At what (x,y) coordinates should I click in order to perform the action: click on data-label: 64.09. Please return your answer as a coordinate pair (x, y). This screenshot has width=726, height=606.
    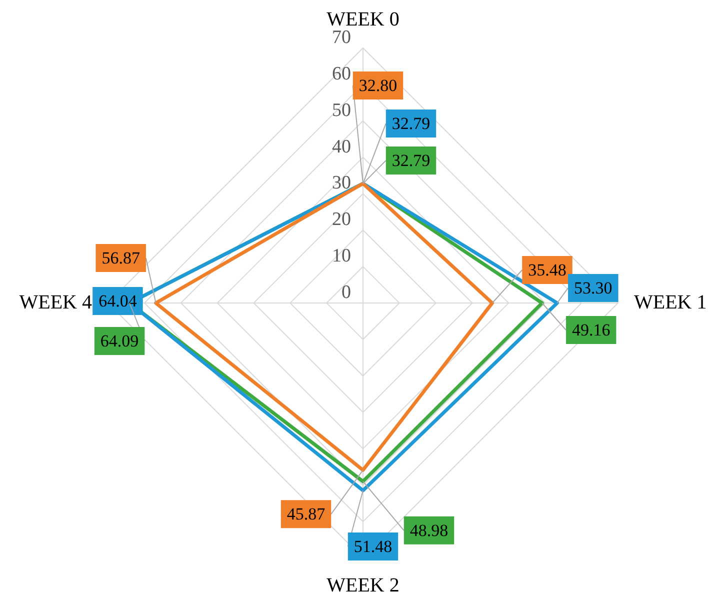
    Looking at the image, I should click on (119, 340).